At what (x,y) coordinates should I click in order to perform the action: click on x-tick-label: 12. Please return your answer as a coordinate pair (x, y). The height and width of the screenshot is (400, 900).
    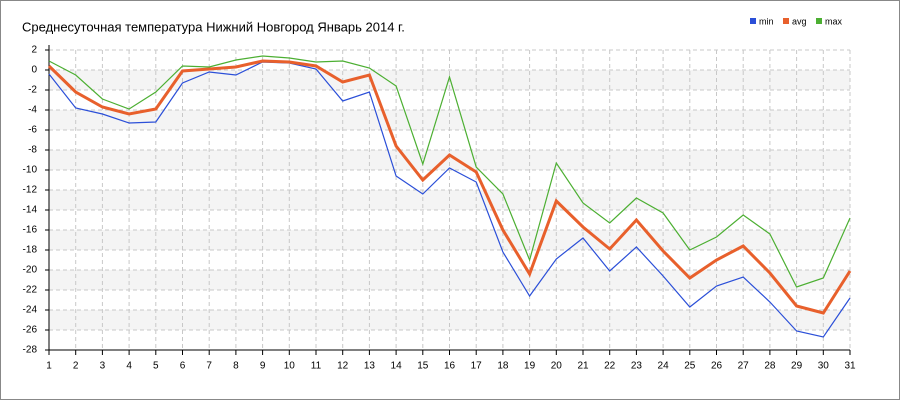
    Looking at the image, I should click on (343, 366).